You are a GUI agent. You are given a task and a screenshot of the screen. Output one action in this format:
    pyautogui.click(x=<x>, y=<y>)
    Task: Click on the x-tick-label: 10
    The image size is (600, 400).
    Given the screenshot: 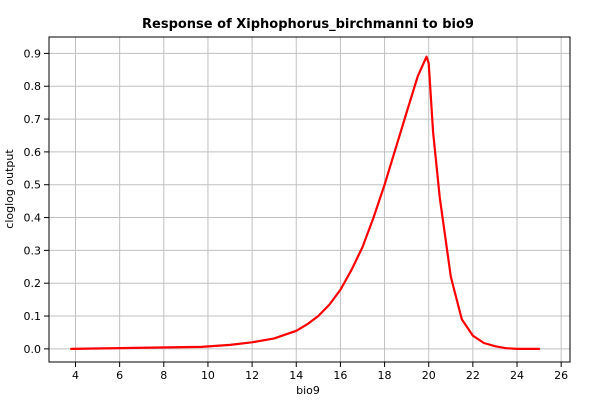 What is the action you would take?
    pyautogui.click(x=208, y=375)
    